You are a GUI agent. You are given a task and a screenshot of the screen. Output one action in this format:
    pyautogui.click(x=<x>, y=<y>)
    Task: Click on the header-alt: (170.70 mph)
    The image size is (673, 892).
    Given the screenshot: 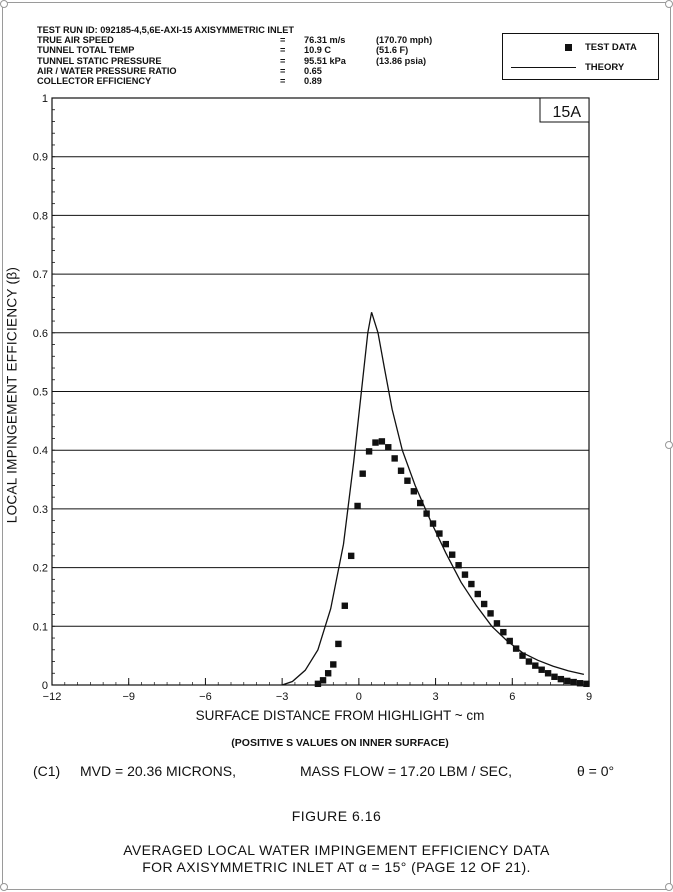 What is the action you would take?
    pyautogui.click(x=404, y=40)
    